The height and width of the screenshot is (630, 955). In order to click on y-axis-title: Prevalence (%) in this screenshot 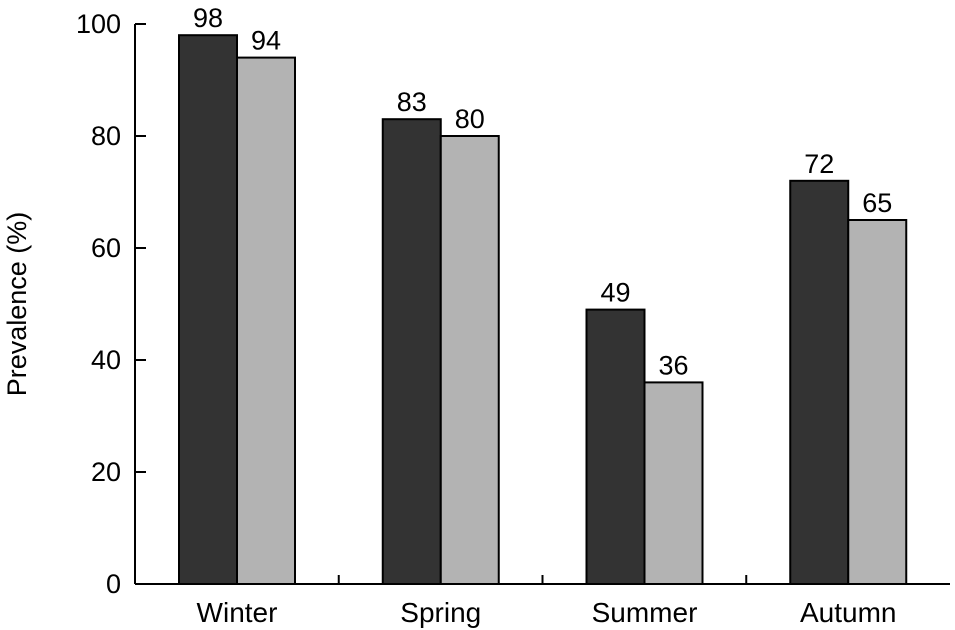, I will do `click(17, 304)`.